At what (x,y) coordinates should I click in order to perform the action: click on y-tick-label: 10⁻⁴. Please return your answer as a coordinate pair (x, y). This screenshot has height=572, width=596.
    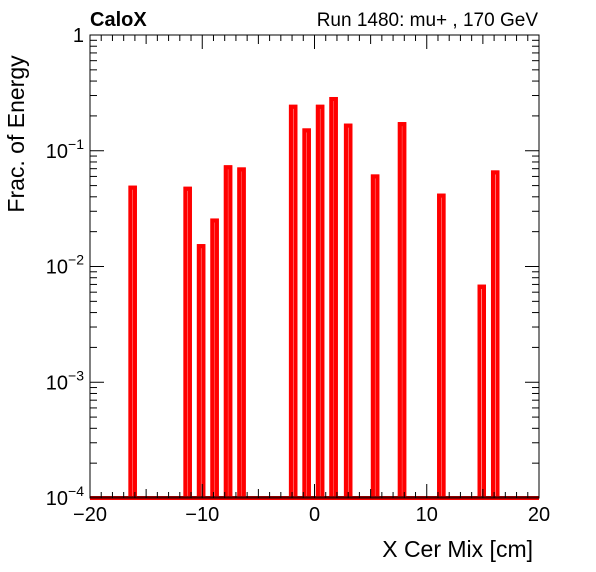
    Looking at the image, I should click on (65, 496).